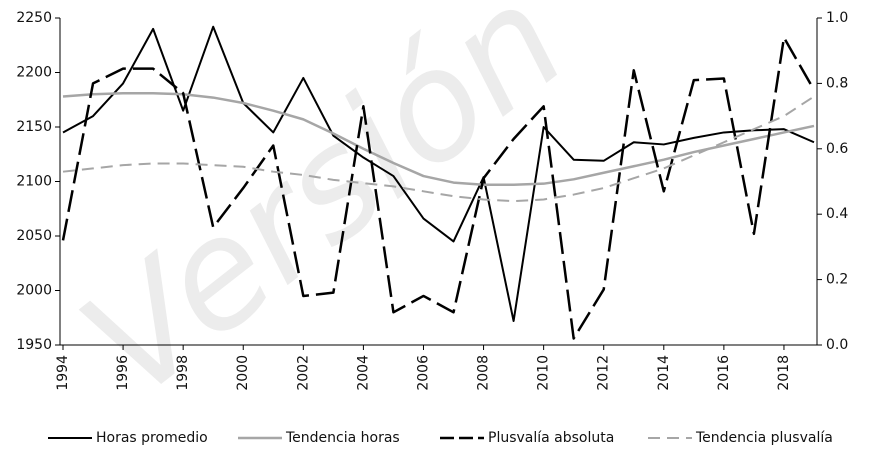 The image size is (871, 452). I want to click on y-tick-label: 2200, so click(34, 73).